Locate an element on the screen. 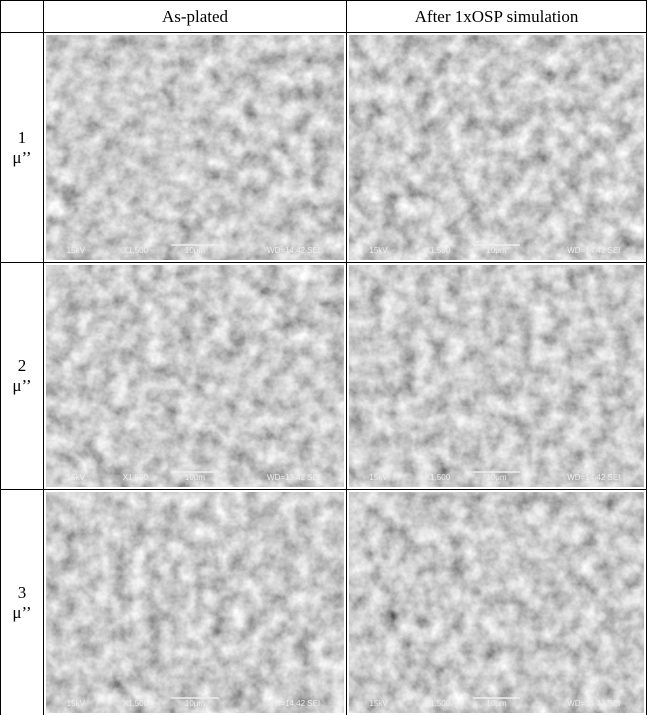 The width and height of the screenshot is (647, 715). column-header: As-plated is located at coordinates (195, 16).